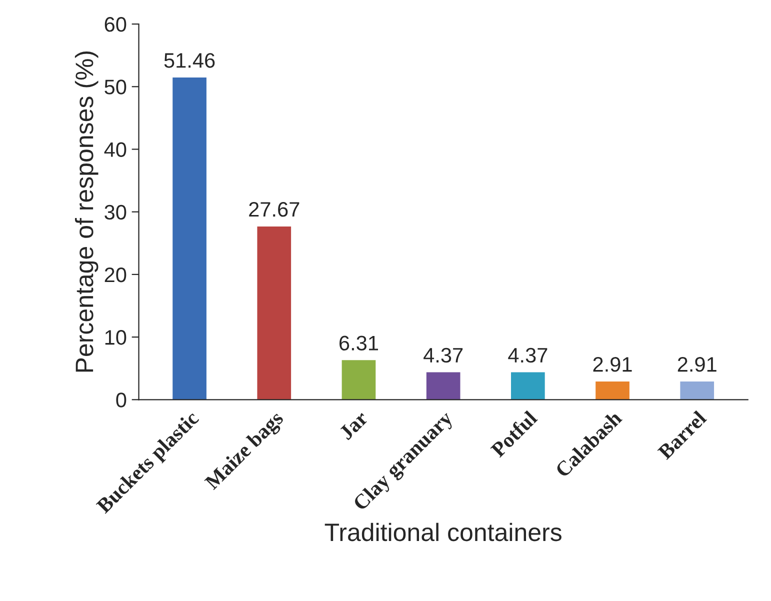 The image size is (771, 601). Describe the element at coordinates (86, 212) in the screenshot. I see `y-axis-title: Percentage of responses (%)` at that location.